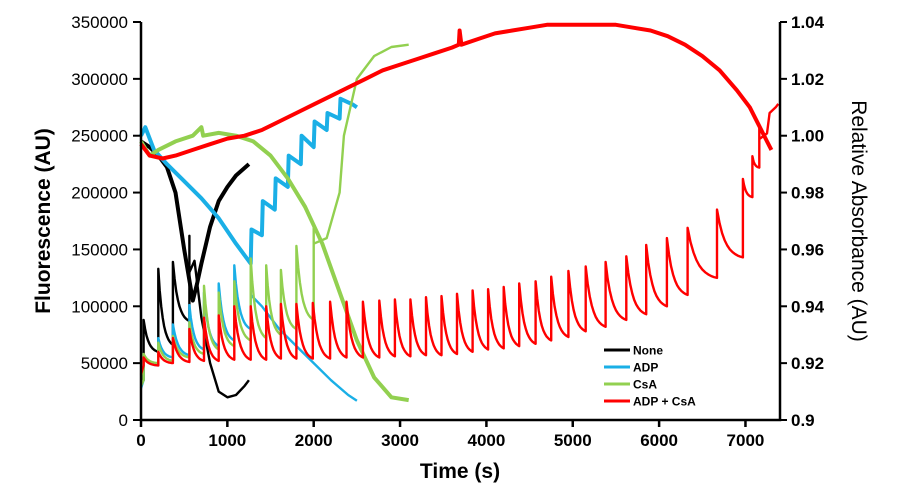  Describe the element at coordinates (807, 193) in the screenshot. I see `y2-tick-label: 0.98` at that location.